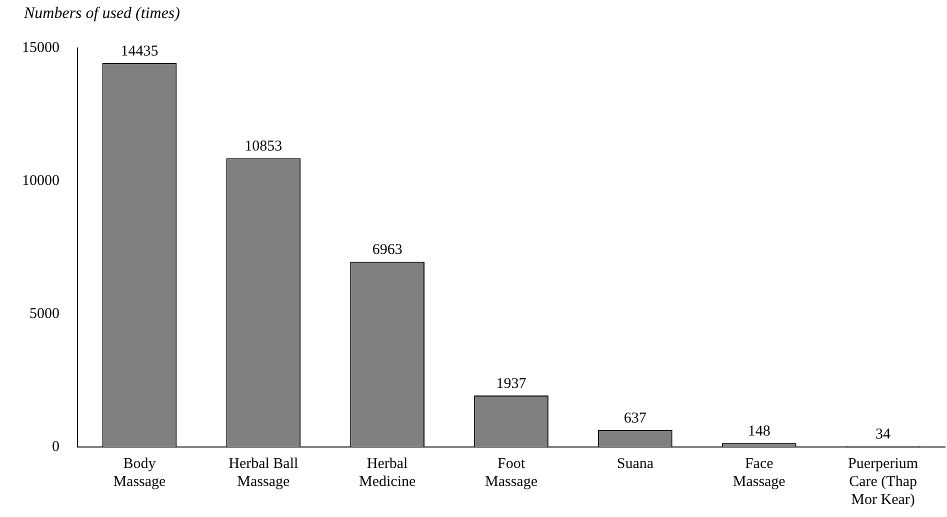 This screenshot has height=517, width=947. What do you see at coordinates (387, 473) in the screenshot?
I see `x-tick-label: Herbal Medicine` at bounding box center [387, 473].